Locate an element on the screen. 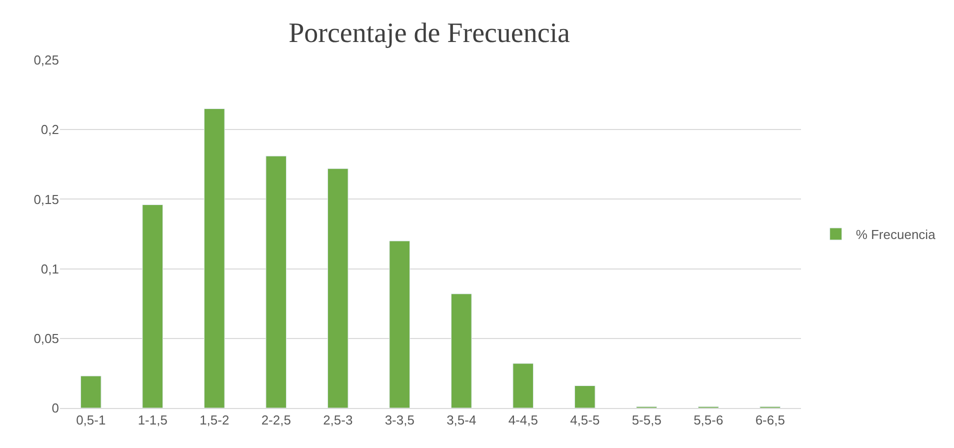  x-tick-label: 2,5-3 is located at coordinates (338, 420).